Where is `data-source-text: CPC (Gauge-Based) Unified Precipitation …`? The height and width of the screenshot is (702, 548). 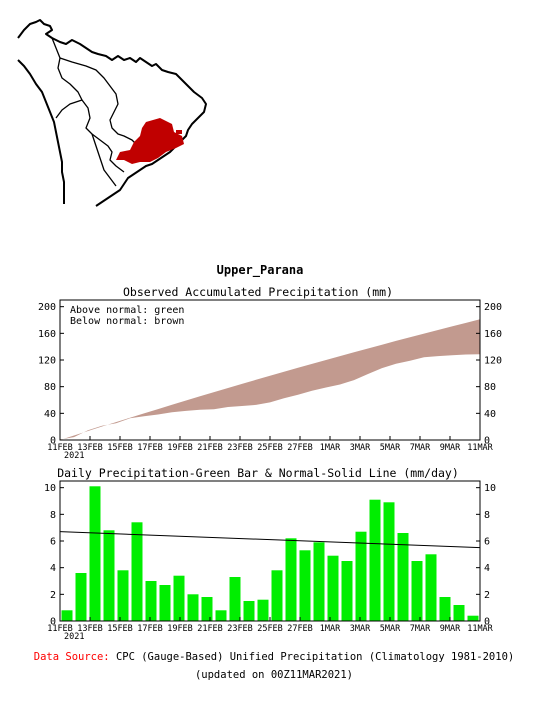
data-source-text: CPC (Gauge-Based) Unified Precipitation … is located at coordinates (315, 657).